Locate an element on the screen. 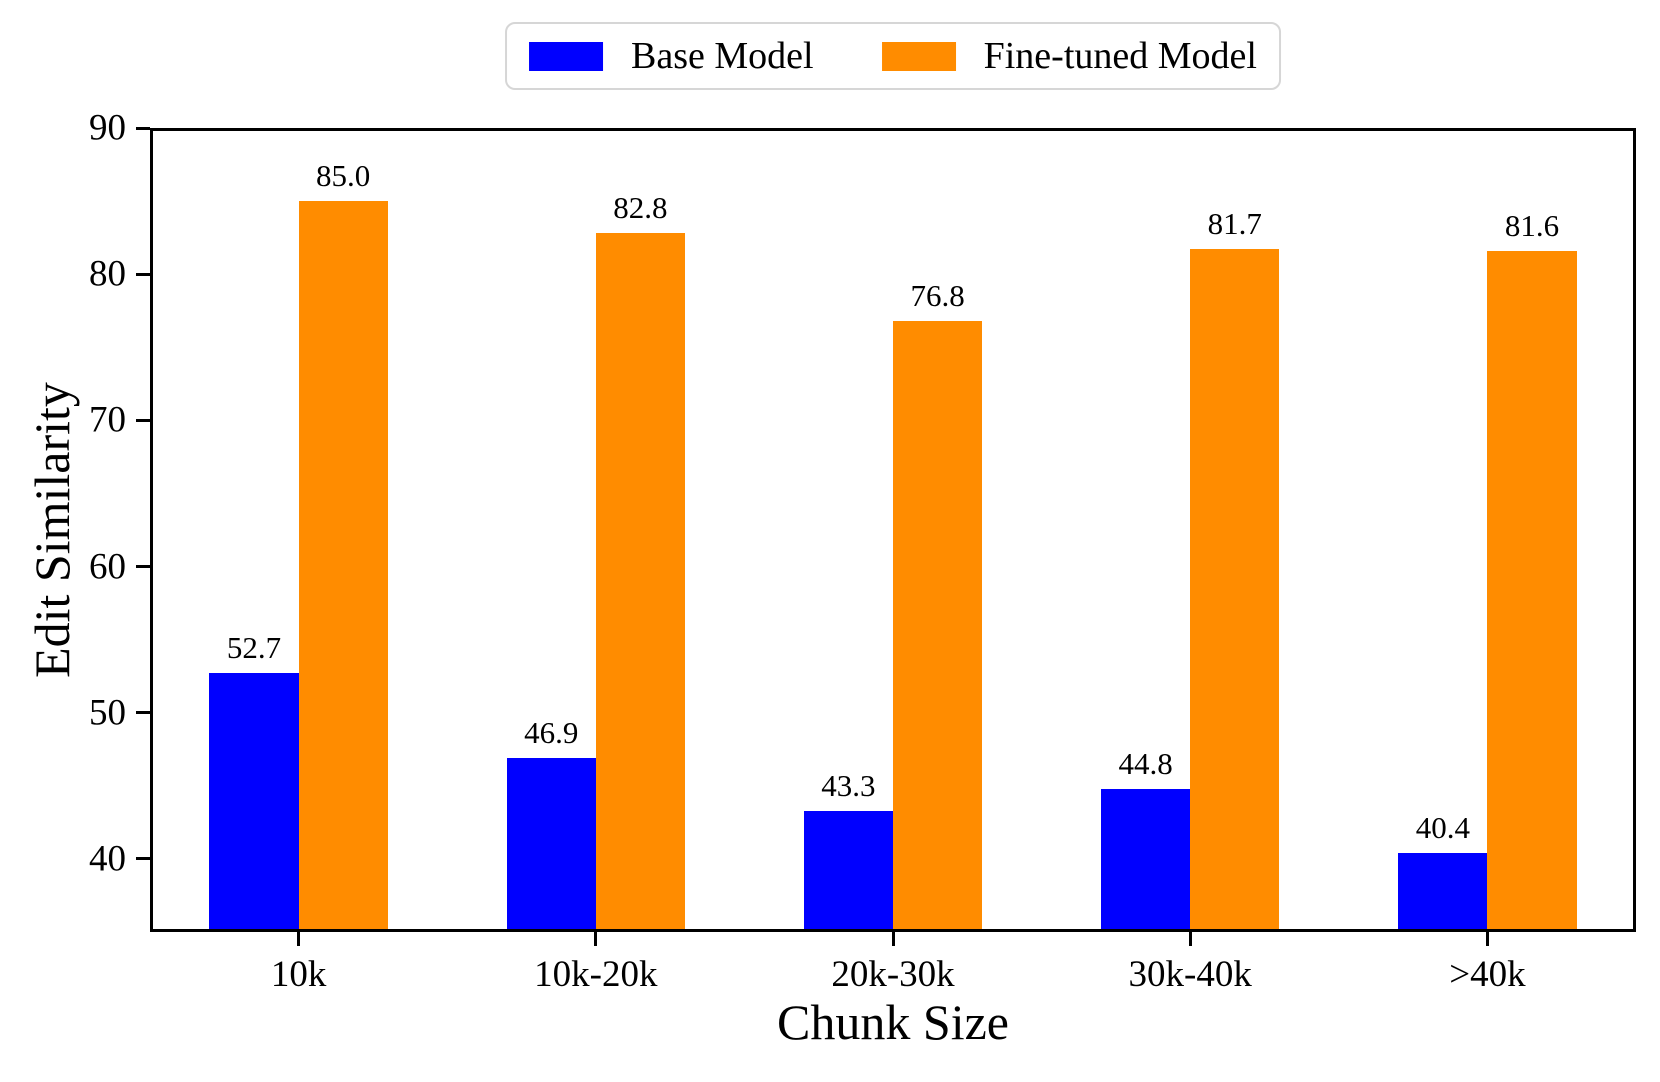  legend: Base Model Fine-tuned Model is located at coordinates (893, 56).